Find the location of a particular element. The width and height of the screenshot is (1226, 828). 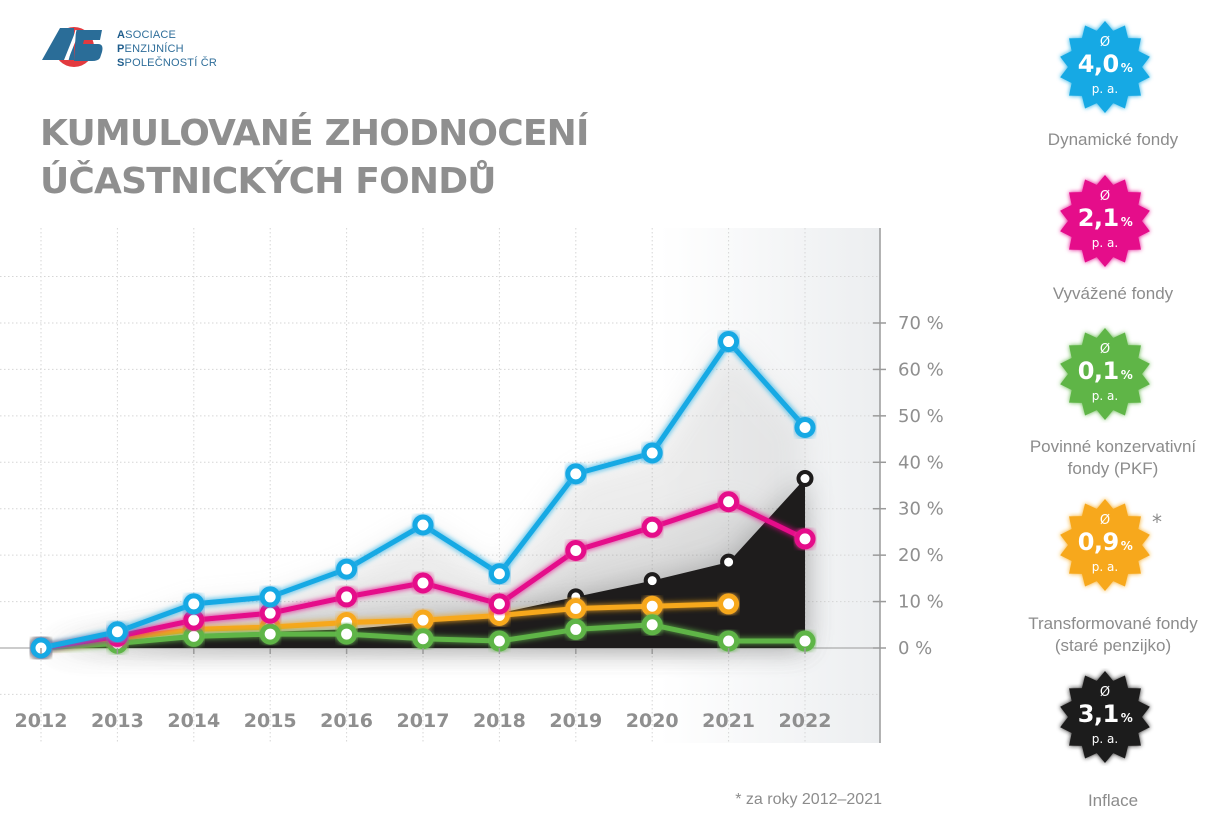

logo-word: SOCIACE is located at coordinates (151, 35).